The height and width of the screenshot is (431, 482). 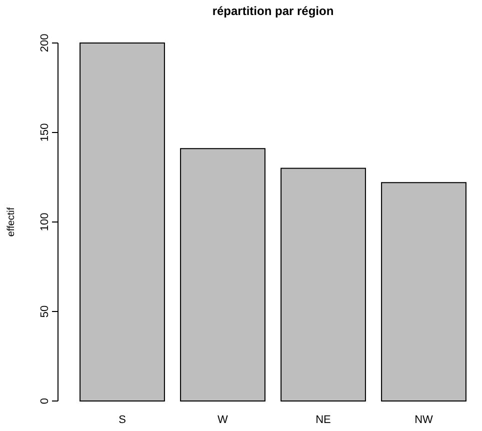 What do you see at coordinates (45, 401) in the screenshot?
I see `y-tick-label: 0` at bounding box center [45, 401].